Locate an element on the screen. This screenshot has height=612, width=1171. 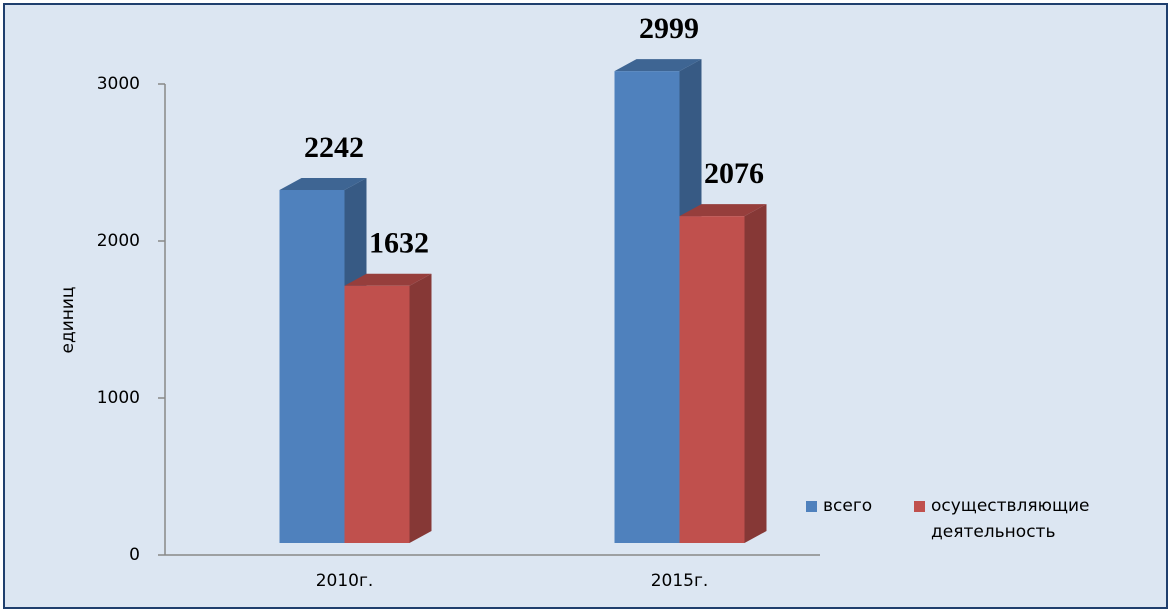
legend-item: осуществляющие деятельность is located at coordinates (1014, 519).